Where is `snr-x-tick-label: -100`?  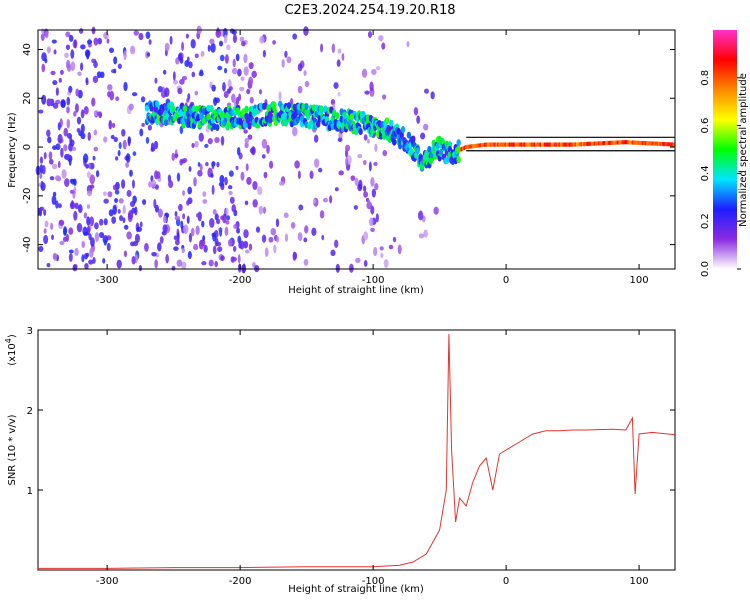 snr-x-tick-label: -100 is located at coordinates (373, 581).